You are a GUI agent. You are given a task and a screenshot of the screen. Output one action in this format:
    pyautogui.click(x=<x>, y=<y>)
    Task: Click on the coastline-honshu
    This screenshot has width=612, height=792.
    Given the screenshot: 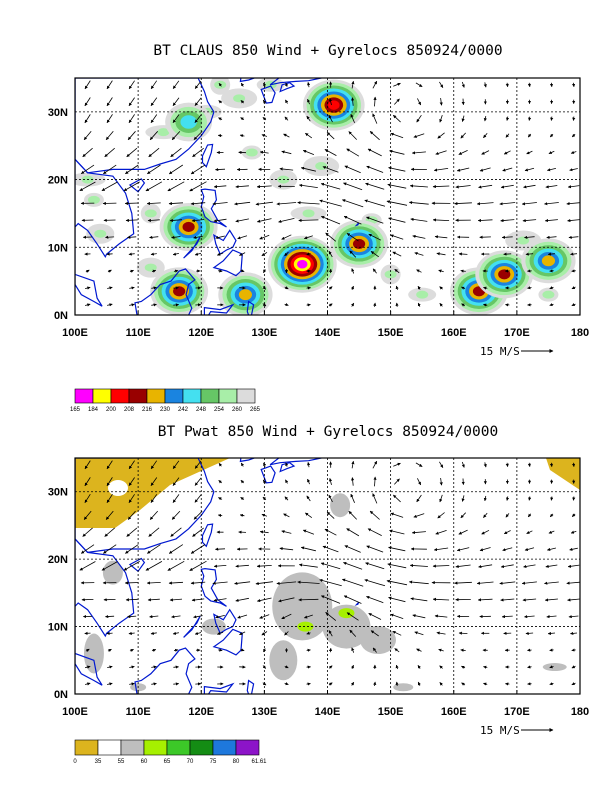 What is the action you would take?
    pyautogui.click(x=296, y=462)
    